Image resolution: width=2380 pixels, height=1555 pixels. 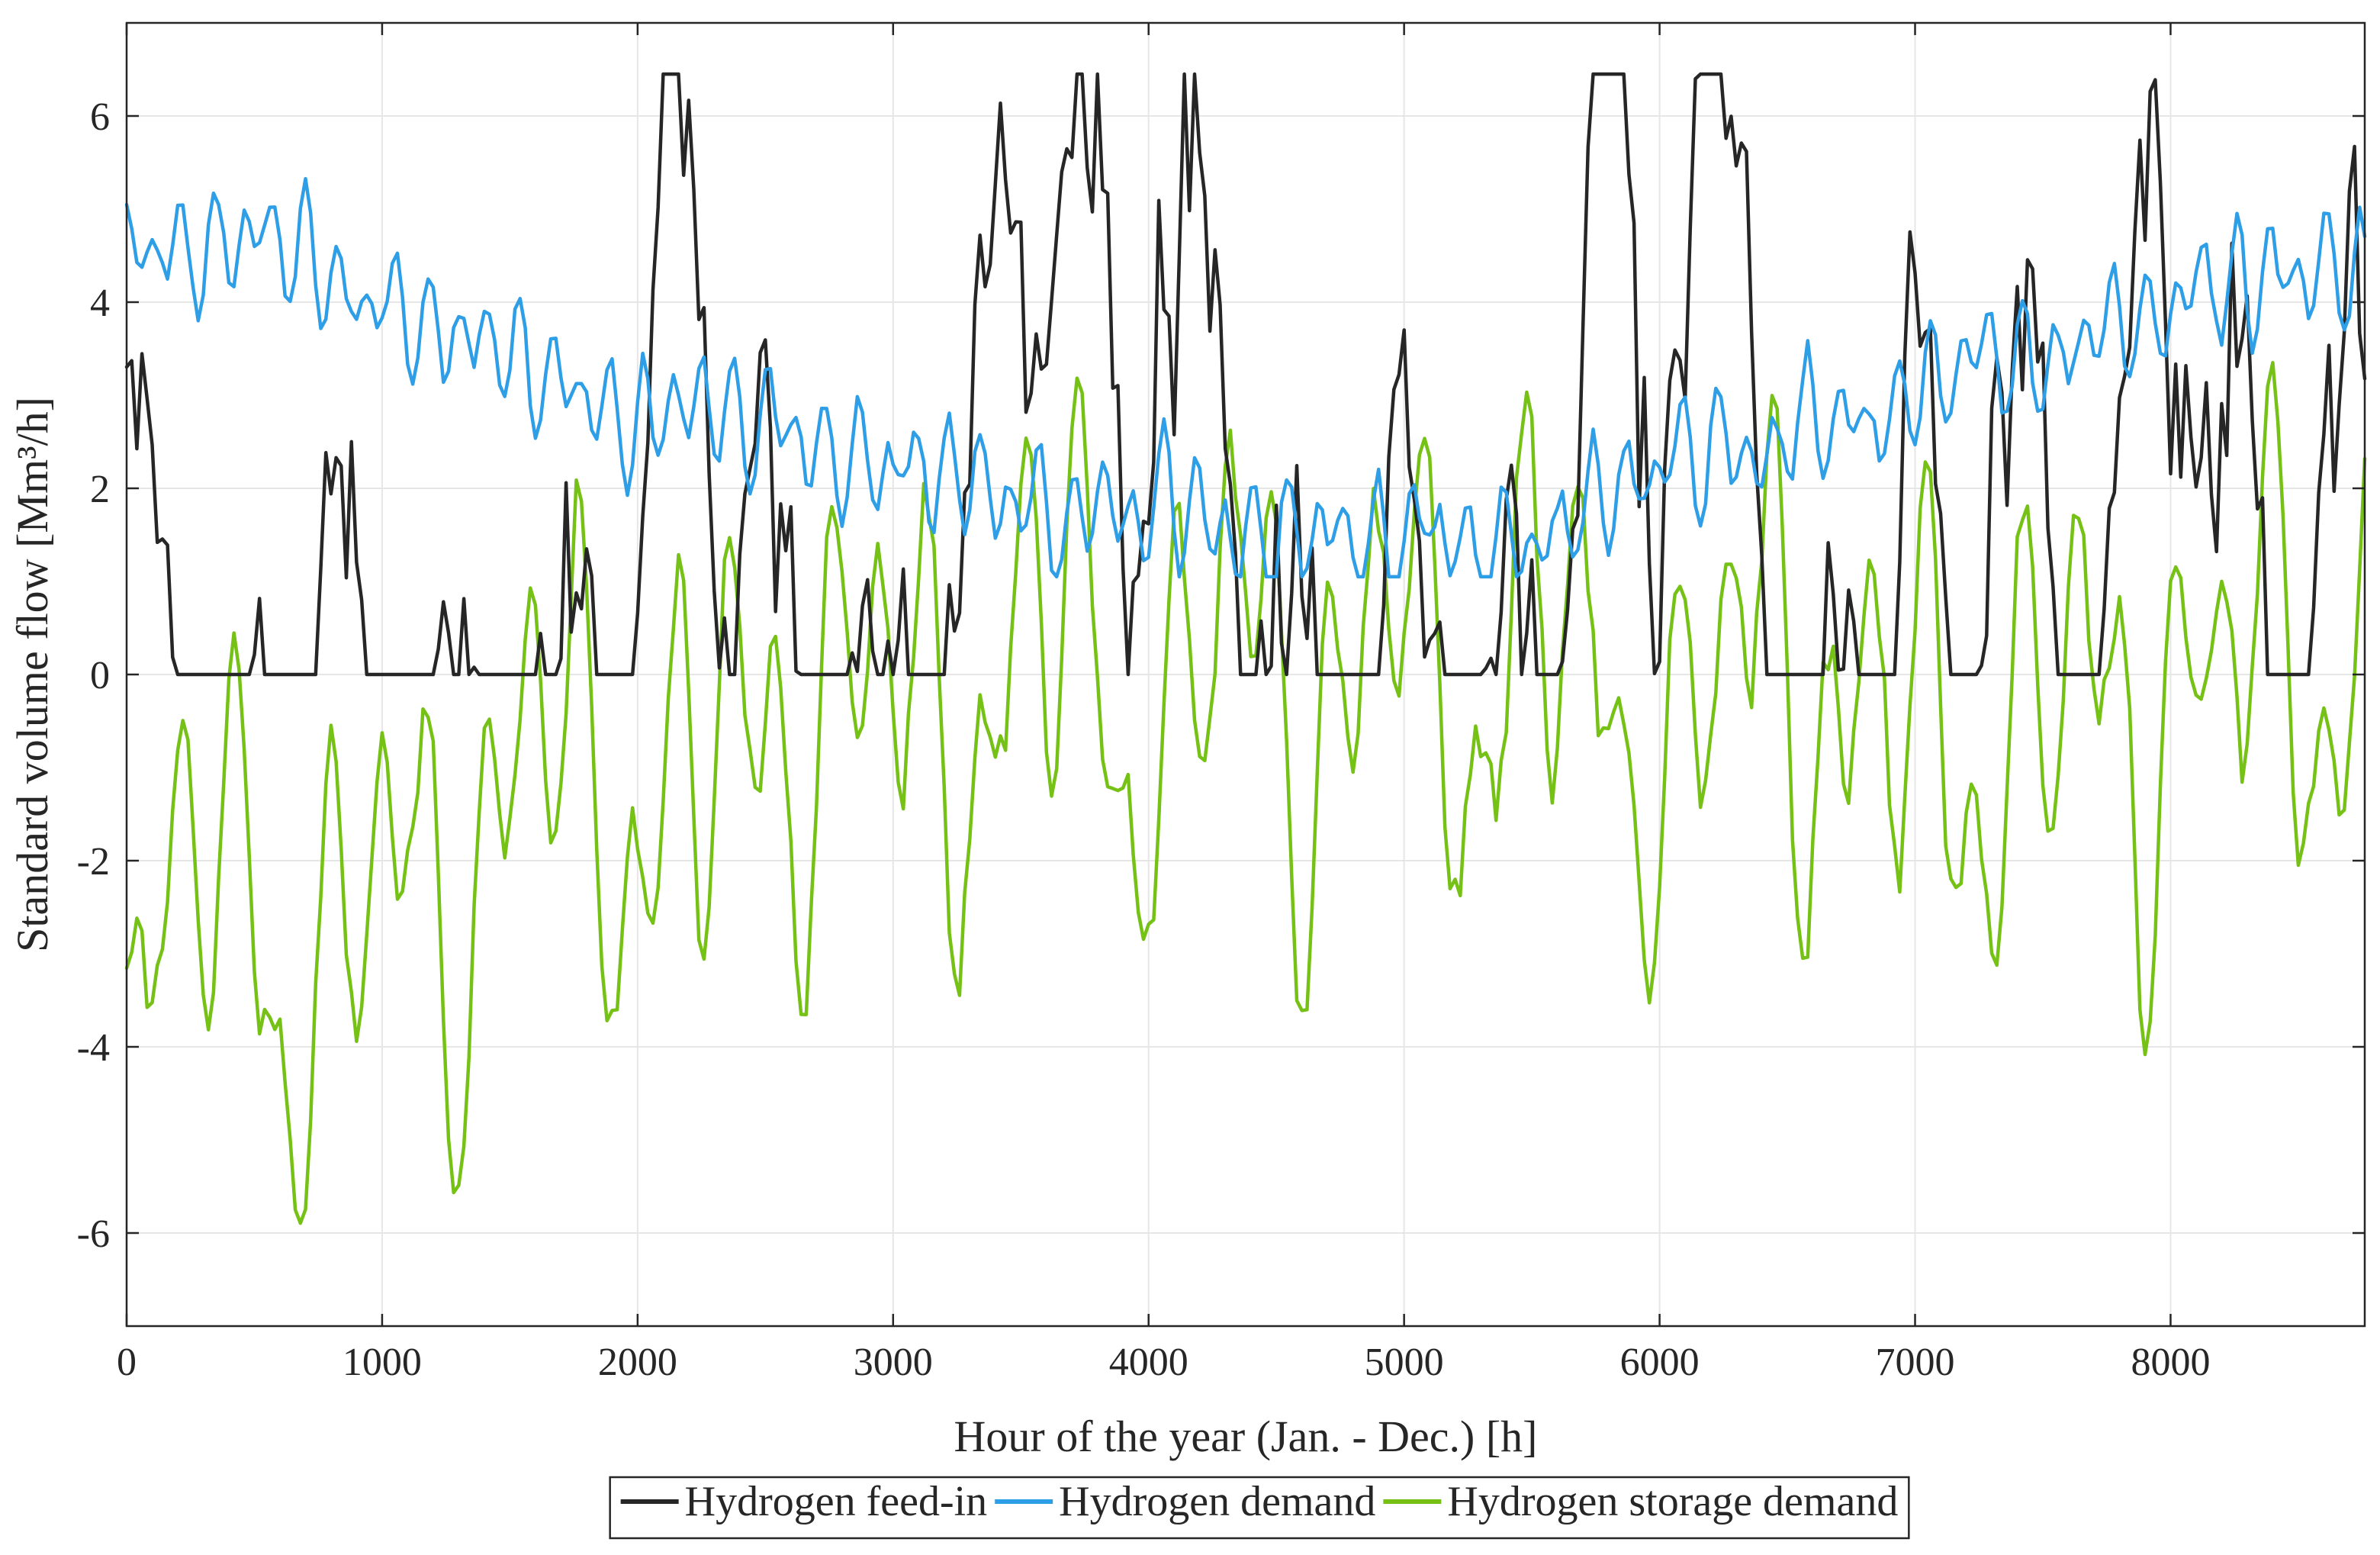 I want to click on x-tick-label: 1000, so click(x=382, y=1362).